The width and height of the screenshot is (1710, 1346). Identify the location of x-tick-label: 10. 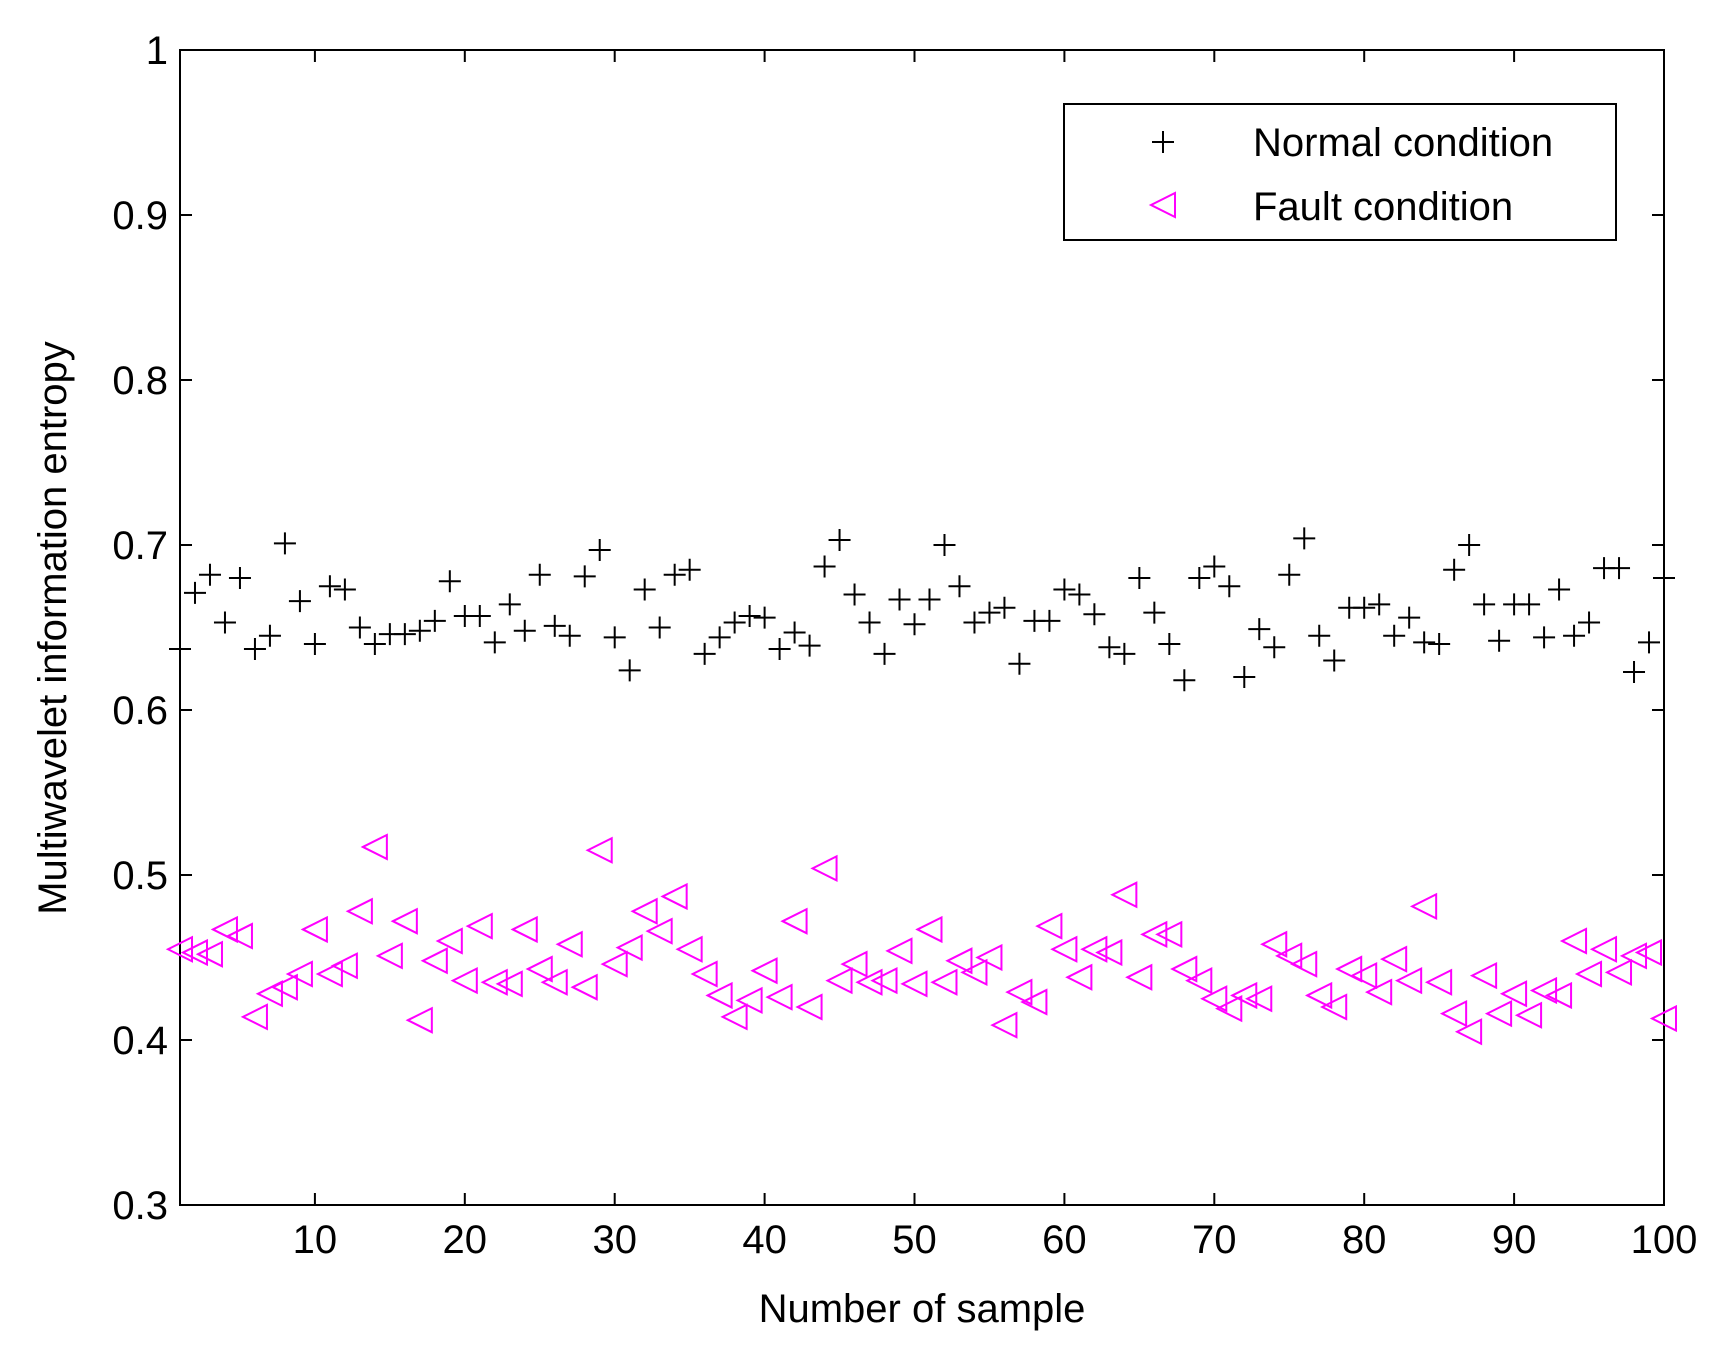
(315, 1240).